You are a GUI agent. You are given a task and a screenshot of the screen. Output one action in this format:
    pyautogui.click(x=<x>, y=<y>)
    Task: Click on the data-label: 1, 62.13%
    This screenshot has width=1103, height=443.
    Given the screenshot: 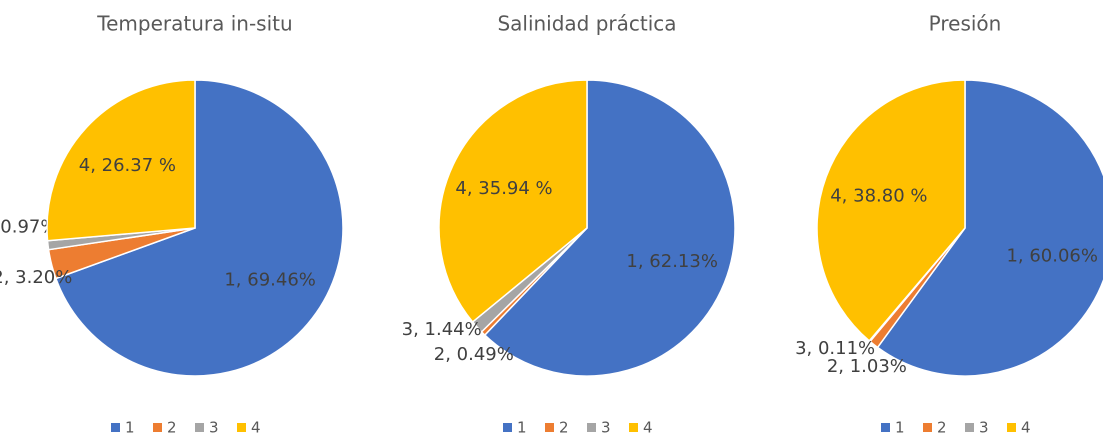 What is the action you would take?
    pyautogui.click(x=672, y=261)
    